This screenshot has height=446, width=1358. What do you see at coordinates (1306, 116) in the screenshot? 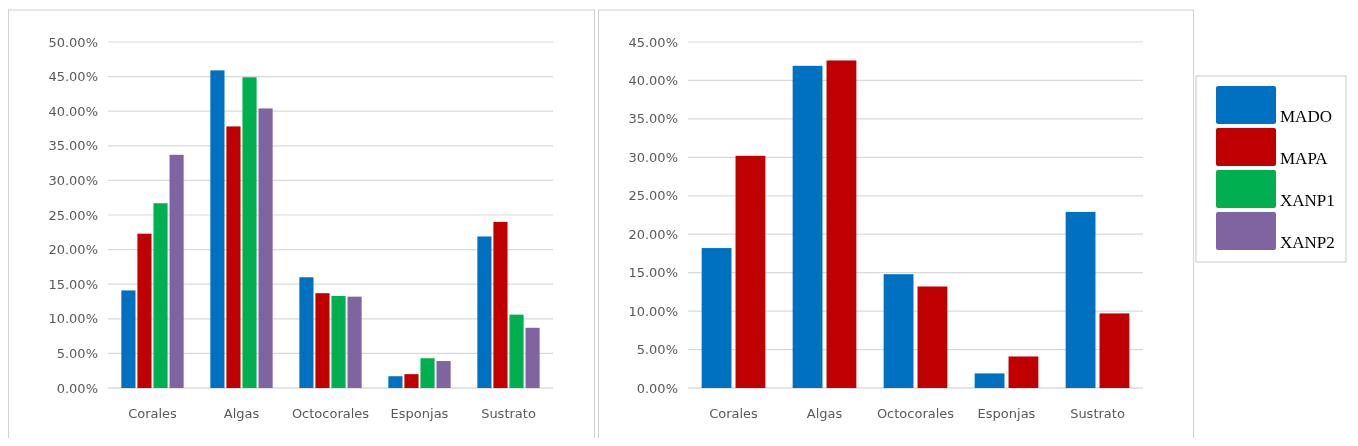
I see `legend-label: MADO` at bounding box center [1306, 116].